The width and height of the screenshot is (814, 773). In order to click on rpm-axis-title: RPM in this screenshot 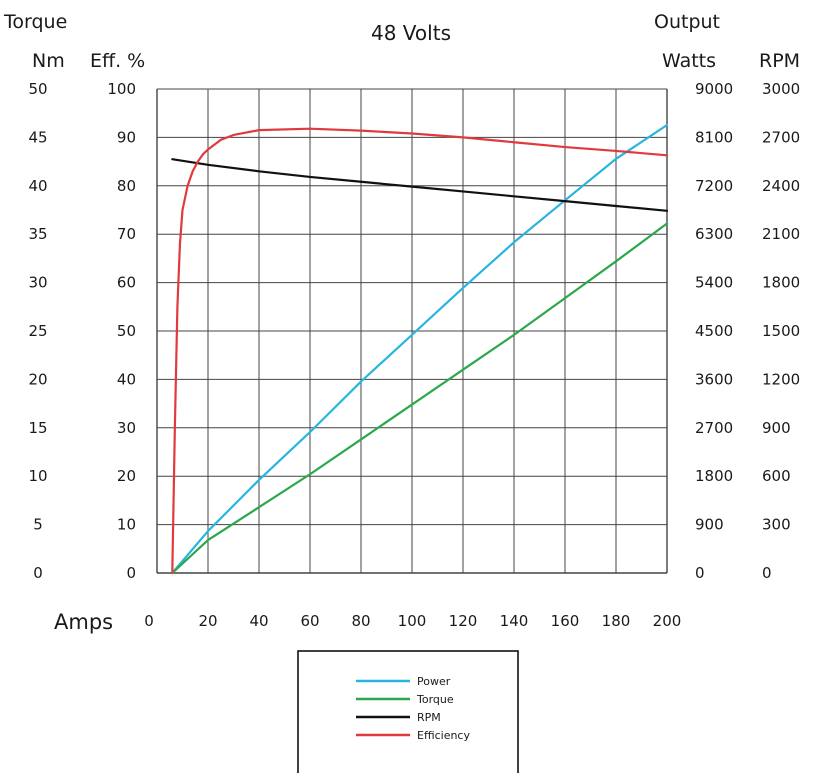, I will do `click(779, 61)`.